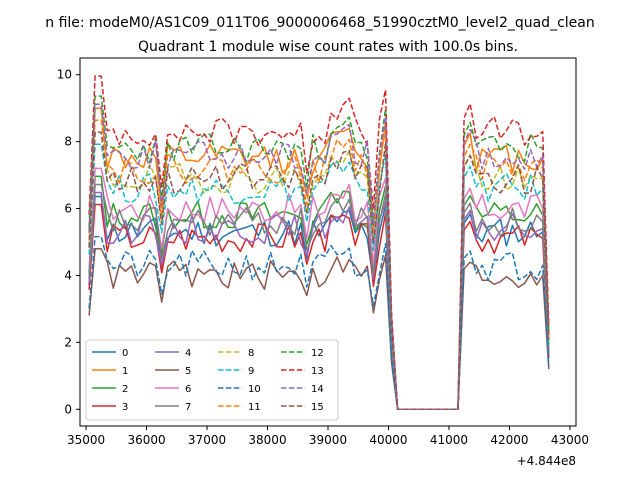 This screenshot has height=480, width=640. What do you see at coordinates (146, 440) in the screenshot?
I see `x-tick-label: 36000` at bounding box center [146, 440].